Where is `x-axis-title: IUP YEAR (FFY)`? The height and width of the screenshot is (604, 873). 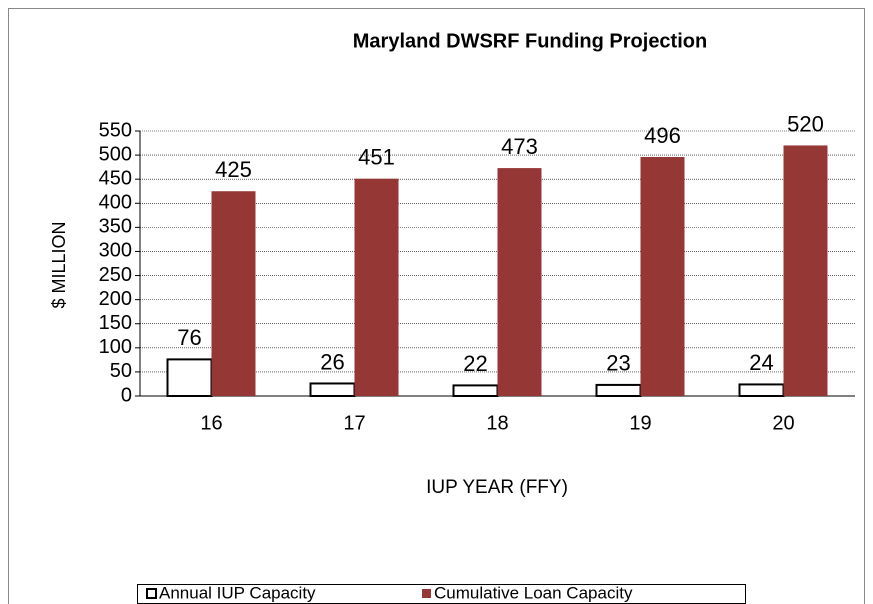
x-axis-title: IUP YEAR (FFY) is located at coordinates (497, 487).